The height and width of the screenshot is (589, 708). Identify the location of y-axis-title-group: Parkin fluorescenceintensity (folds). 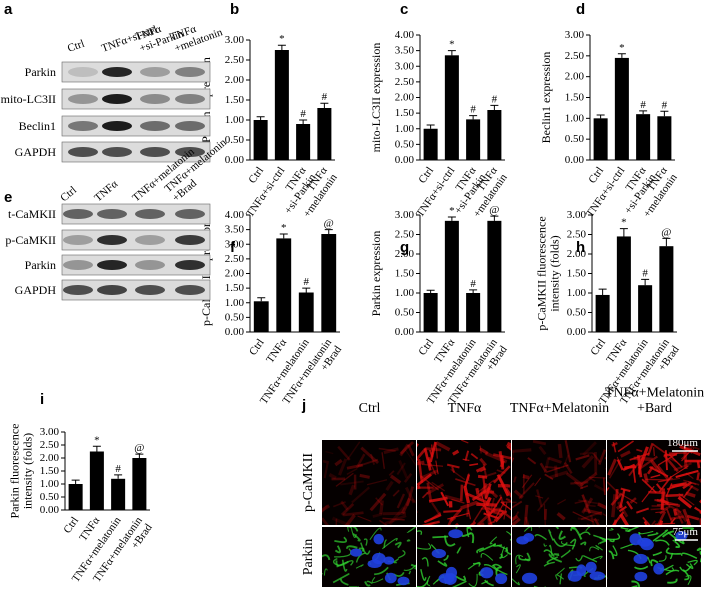
(20, 471).